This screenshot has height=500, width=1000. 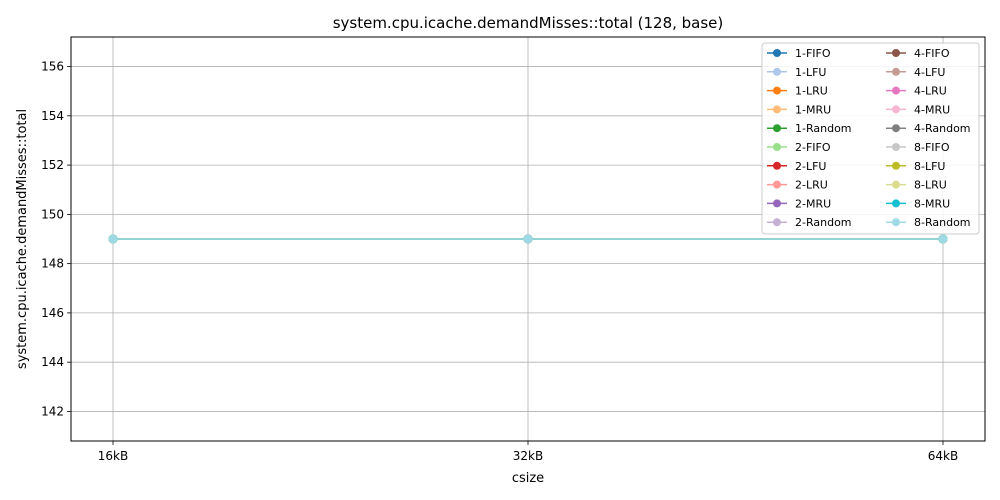 What do you see at coordinates (813, 109) in the screenshot?
I see `legend-label: 1-MRU` at bounding box center [813, 109].